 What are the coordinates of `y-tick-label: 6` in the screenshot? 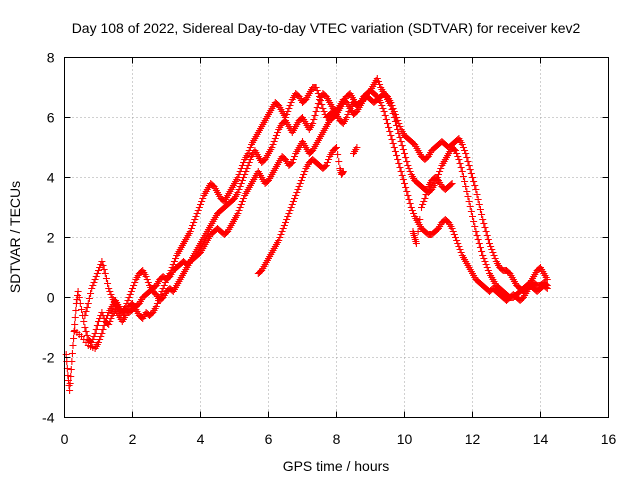 It's located at (51, 118).